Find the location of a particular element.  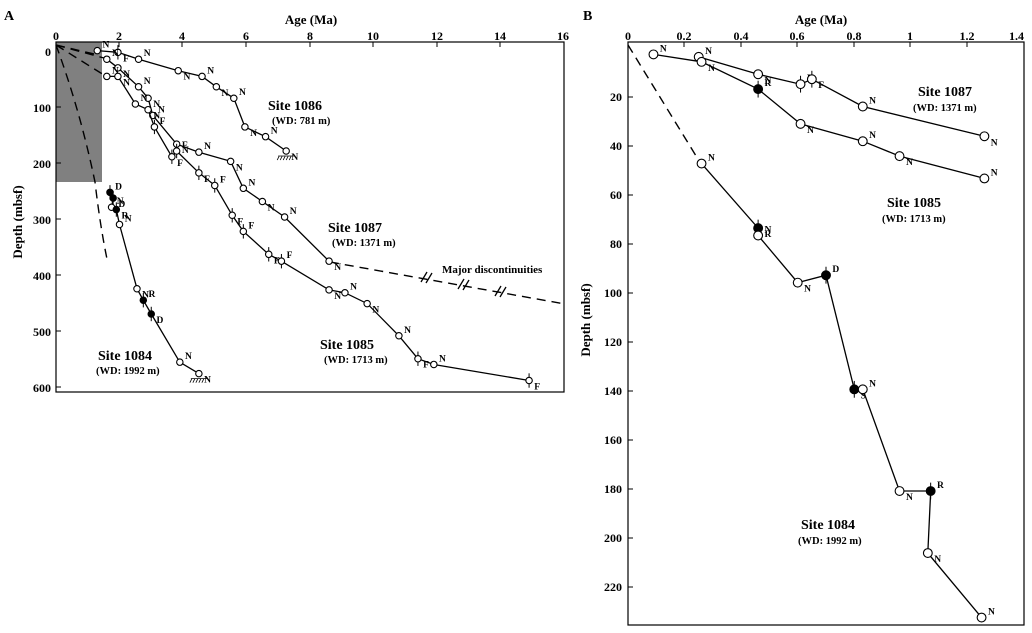

datum-type-label: S is located at coordinates (863, 396).